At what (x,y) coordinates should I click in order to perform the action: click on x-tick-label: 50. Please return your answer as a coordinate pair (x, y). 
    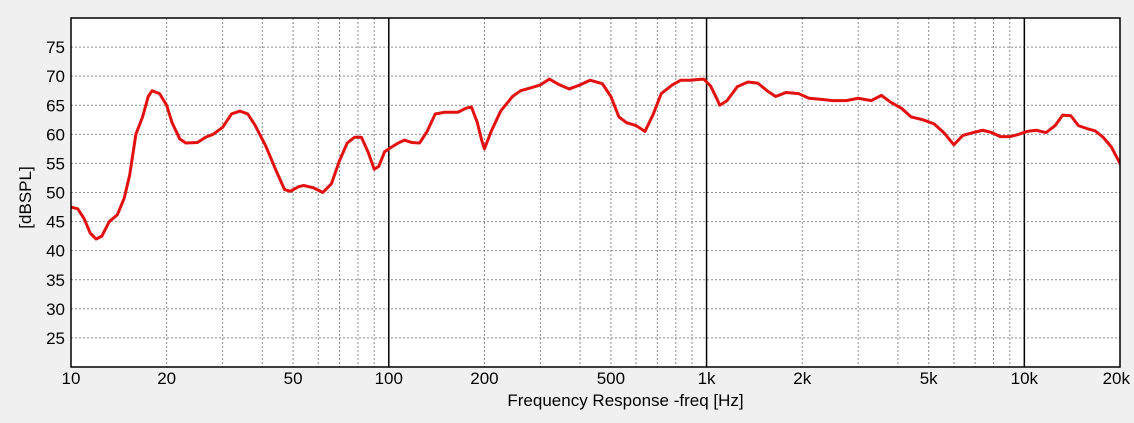
    Looking at the image, I should click on (293, 378).